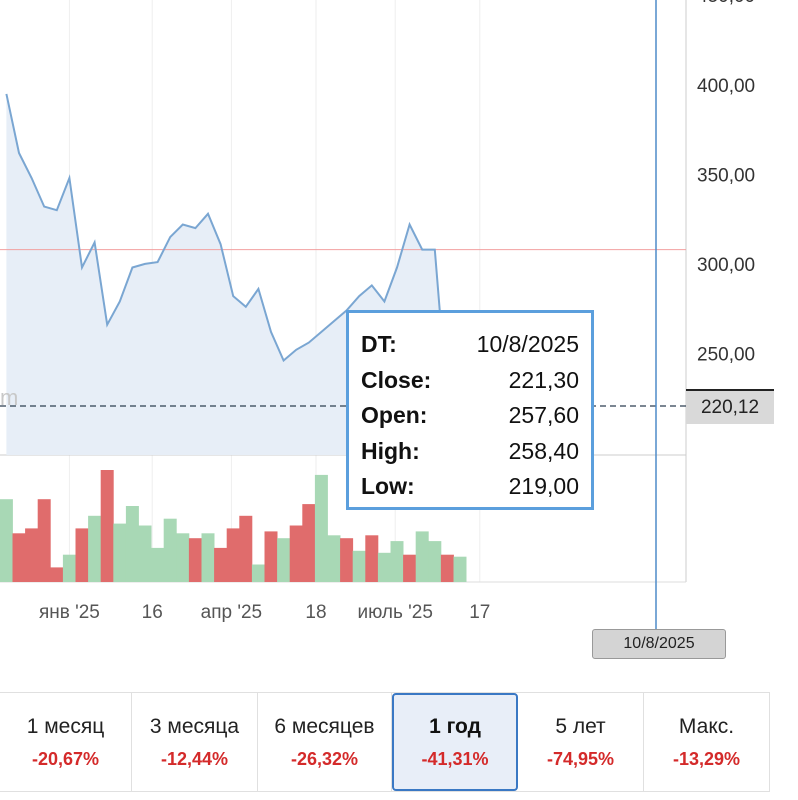 The width and height of the screenshot is (798, 800). Describe the element at coordinates (726, 354) in the screenshot. I see `y-tick-label: 250,00` at that location.